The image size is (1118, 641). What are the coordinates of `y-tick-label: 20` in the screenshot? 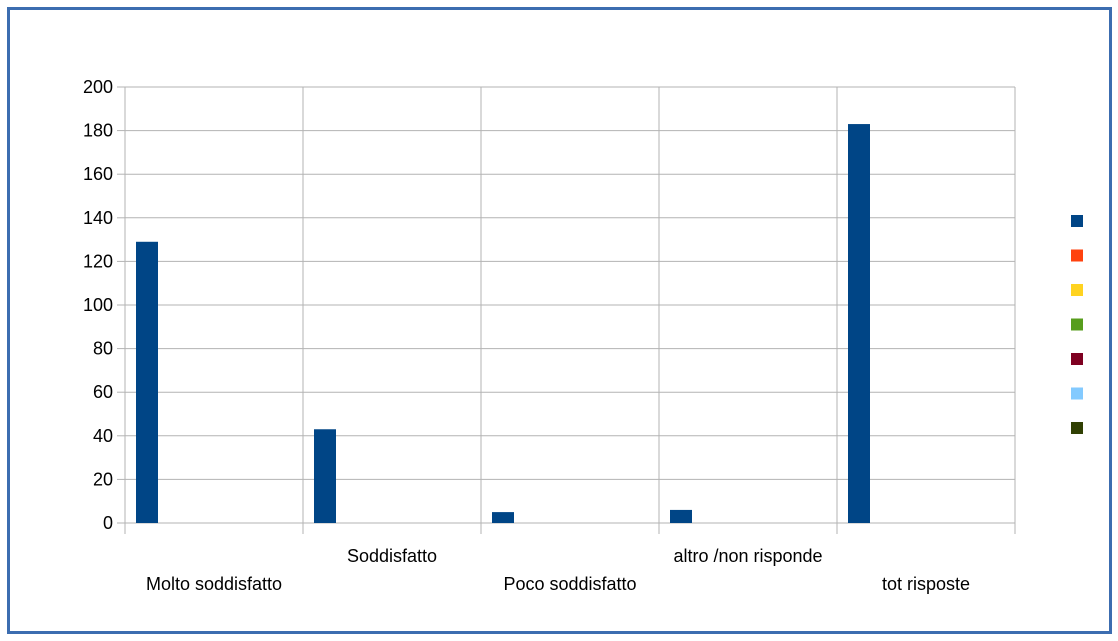 It's located at (103, 479).